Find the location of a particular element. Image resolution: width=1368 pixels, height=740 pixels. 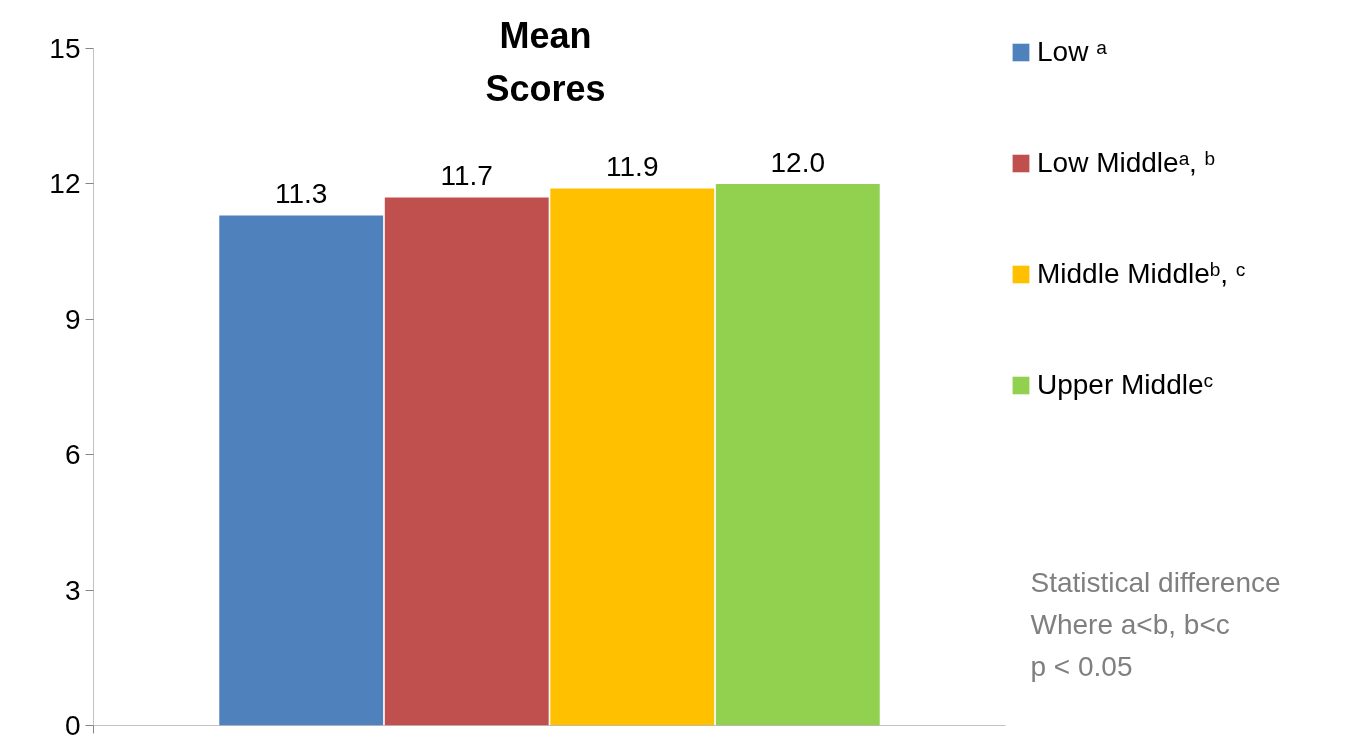

legend-label: Middle Middleᵇ, ᶜ is located at coordinates (1141, 274).